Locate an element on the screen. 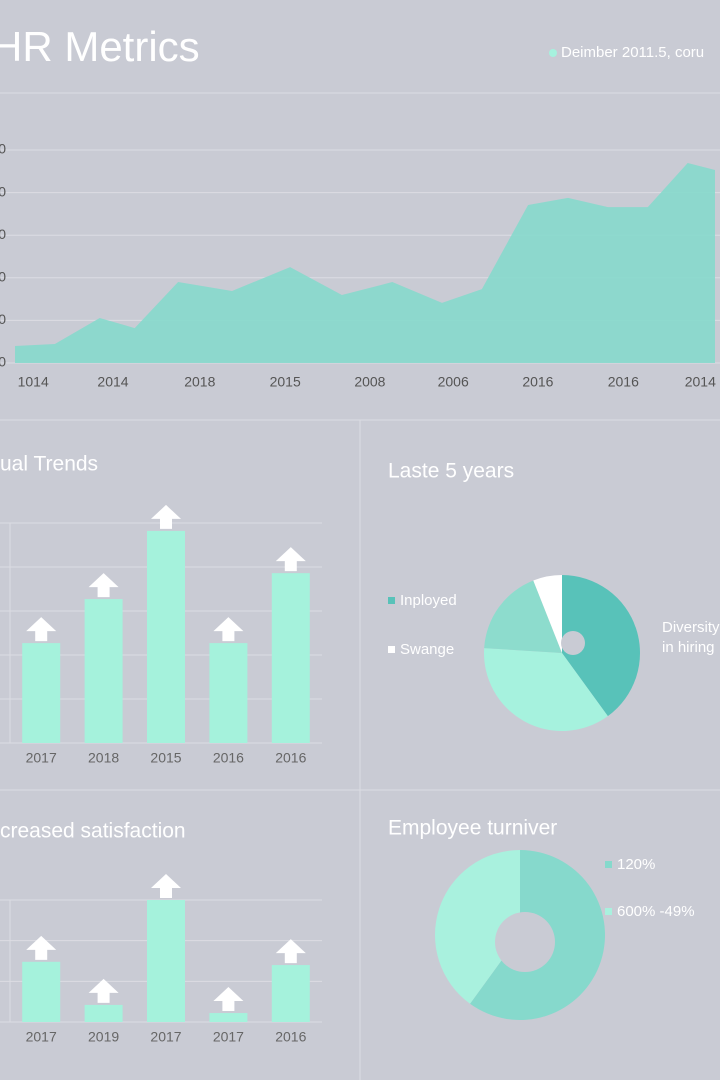 The width and height of the screenshot is (720, 1080). chart-title: Laste 5 years is located at coordinates (451, 471).